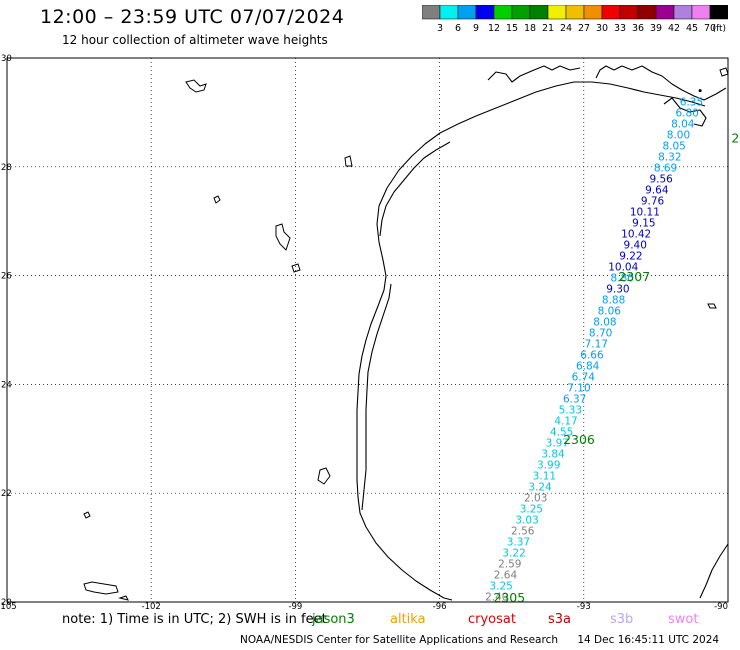 This screenshot has height=650, width=740. Describe the element at coordinates (376, 397) in the screenshot. I see `barrier-island-line` at that location.